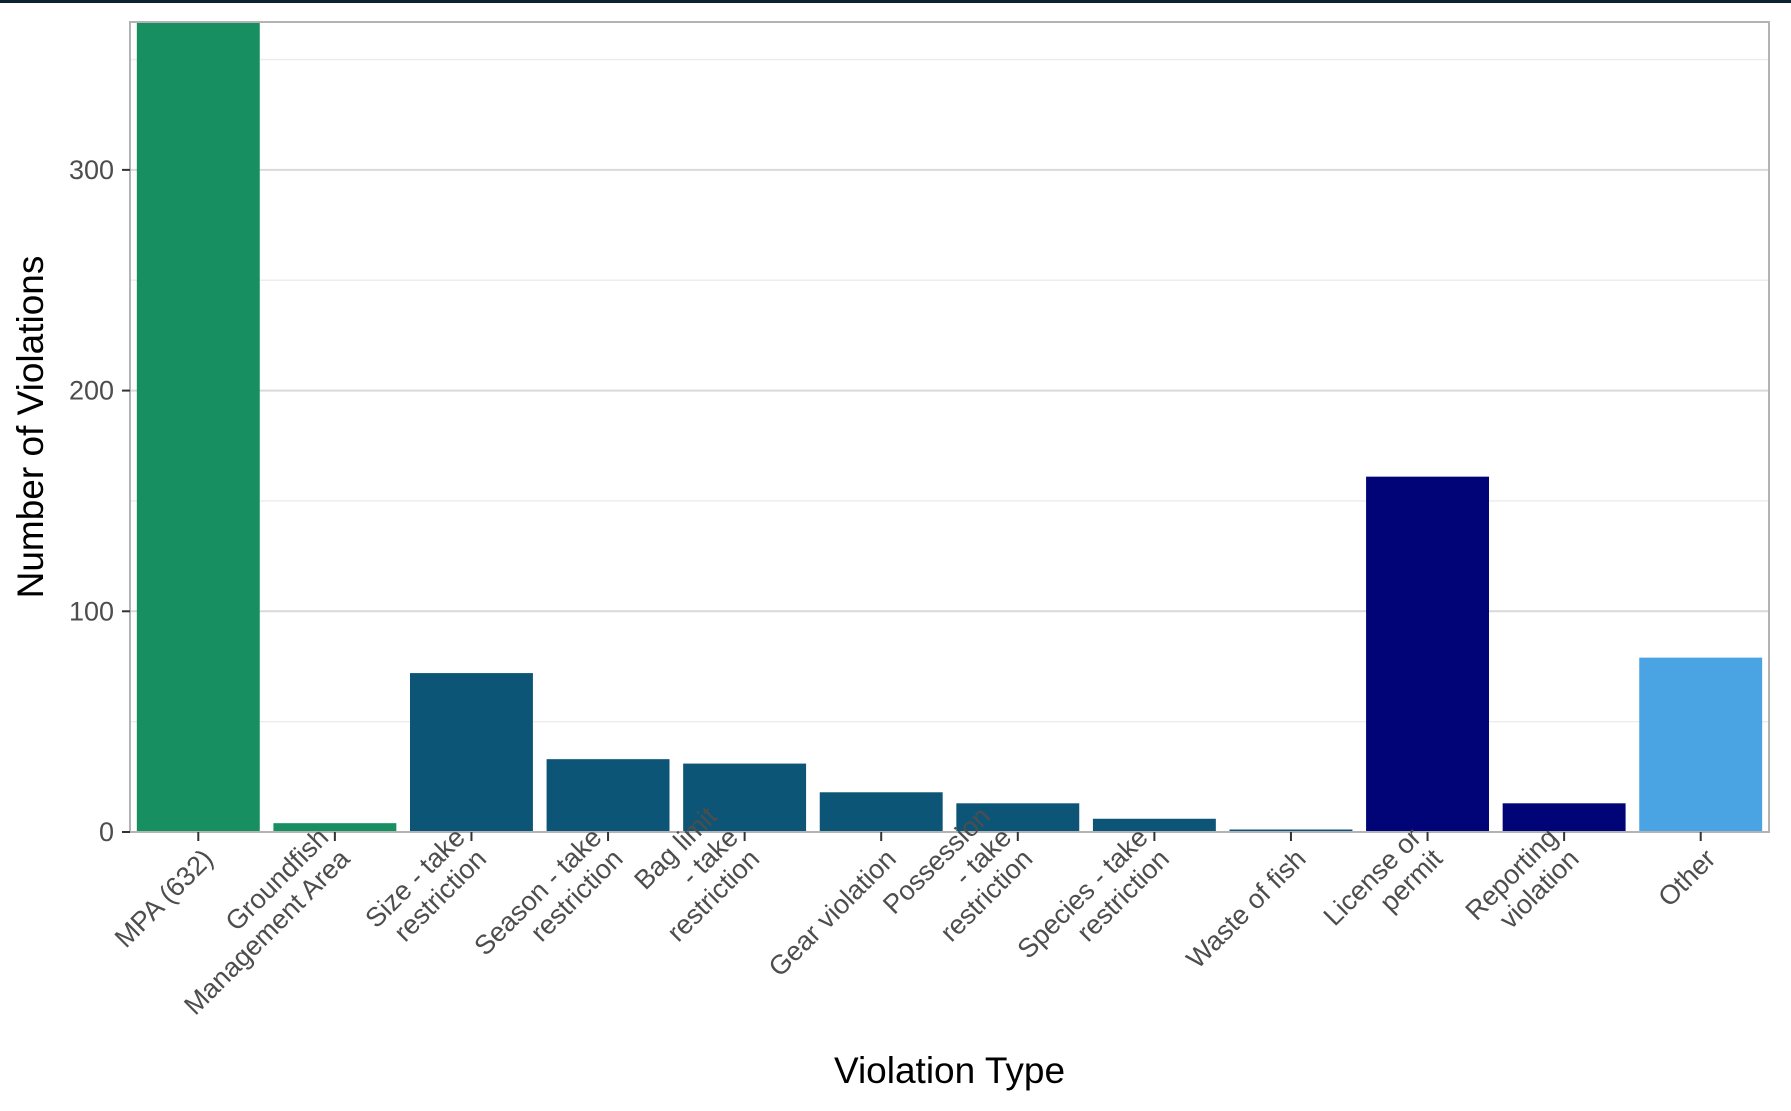 The height and width of the screenshot is (1111, 1791). I want to click on y-tick-label: 200, so click(91, 391).